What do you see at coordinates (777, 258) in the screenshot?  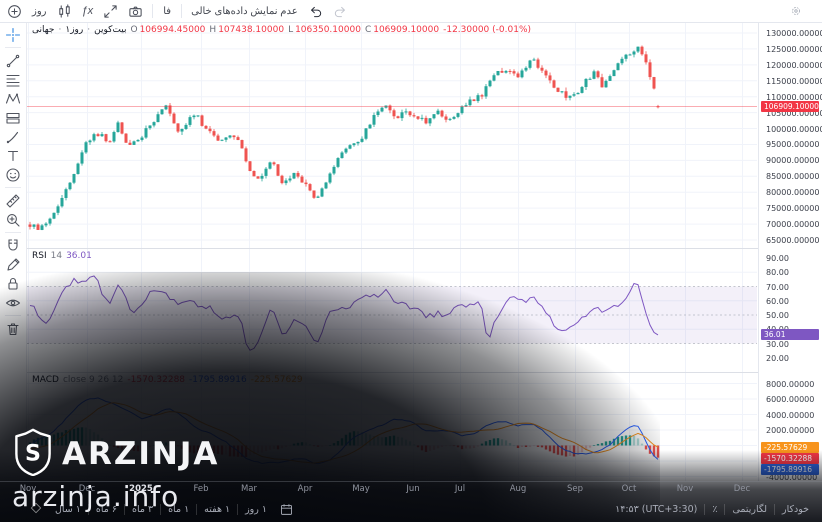 I see `axis-tick: 90.00` at bounding box center [777, 258].